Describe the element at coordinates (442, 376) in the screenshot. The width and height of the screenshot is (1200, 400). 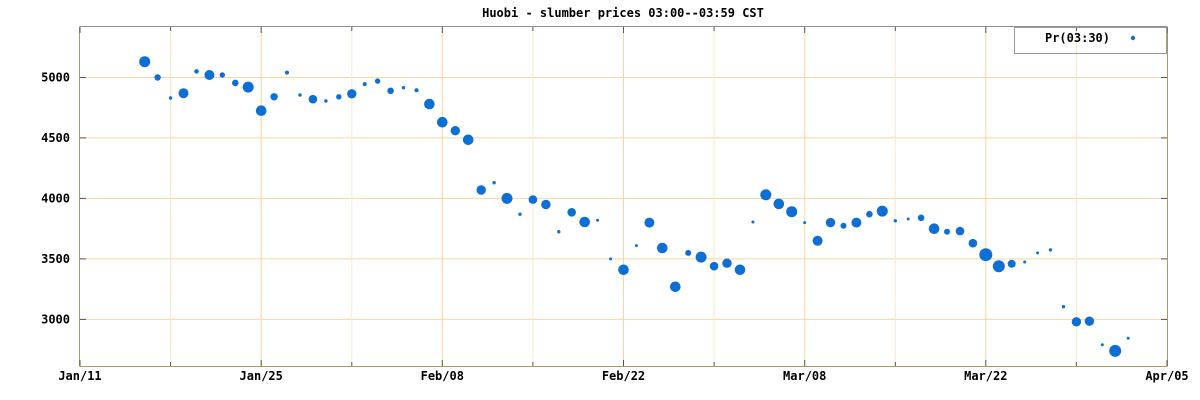
I see `x-tick-label: Feb/08` at that location.